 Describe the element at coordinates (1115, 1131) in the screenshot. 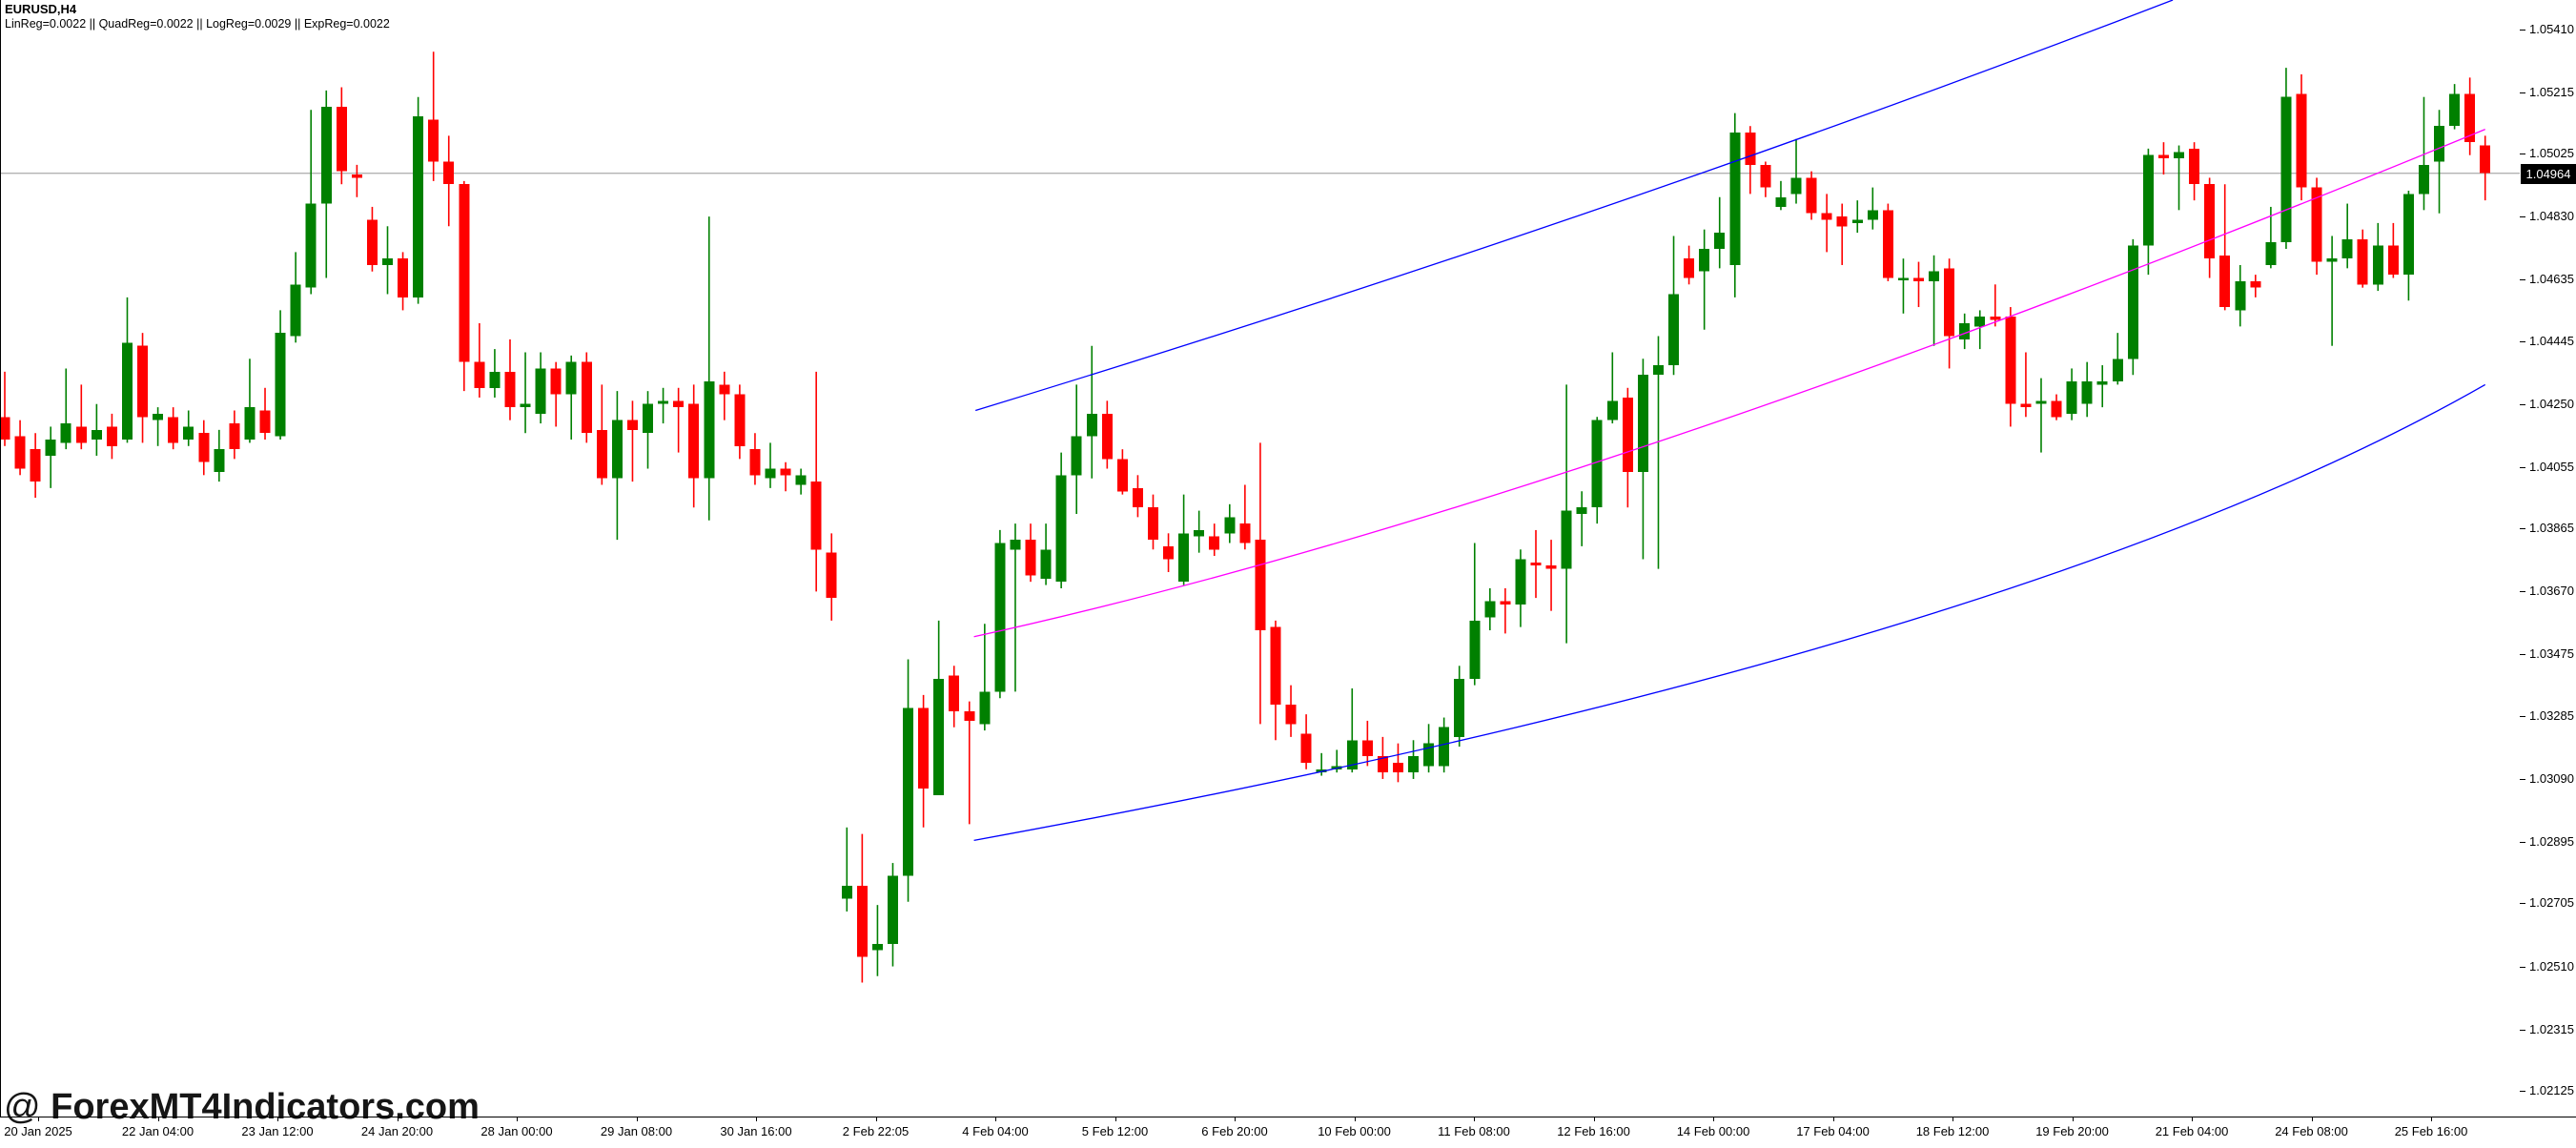

I see `time-axis-label: 5 Feb 12:00` at that location.